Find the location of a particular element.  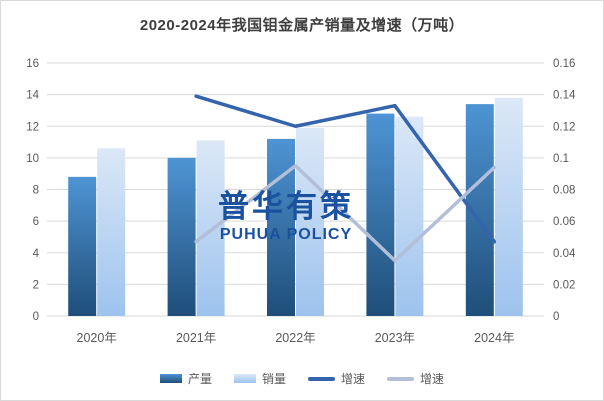

x-axis-label-2024年: 2024年 is located at coordinates (494, 338).